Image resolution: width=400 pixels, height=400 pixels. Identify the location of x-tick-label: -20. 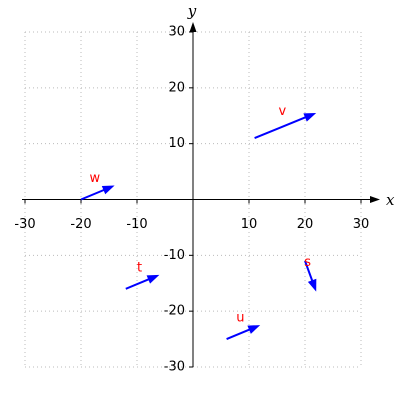
(80, 224).